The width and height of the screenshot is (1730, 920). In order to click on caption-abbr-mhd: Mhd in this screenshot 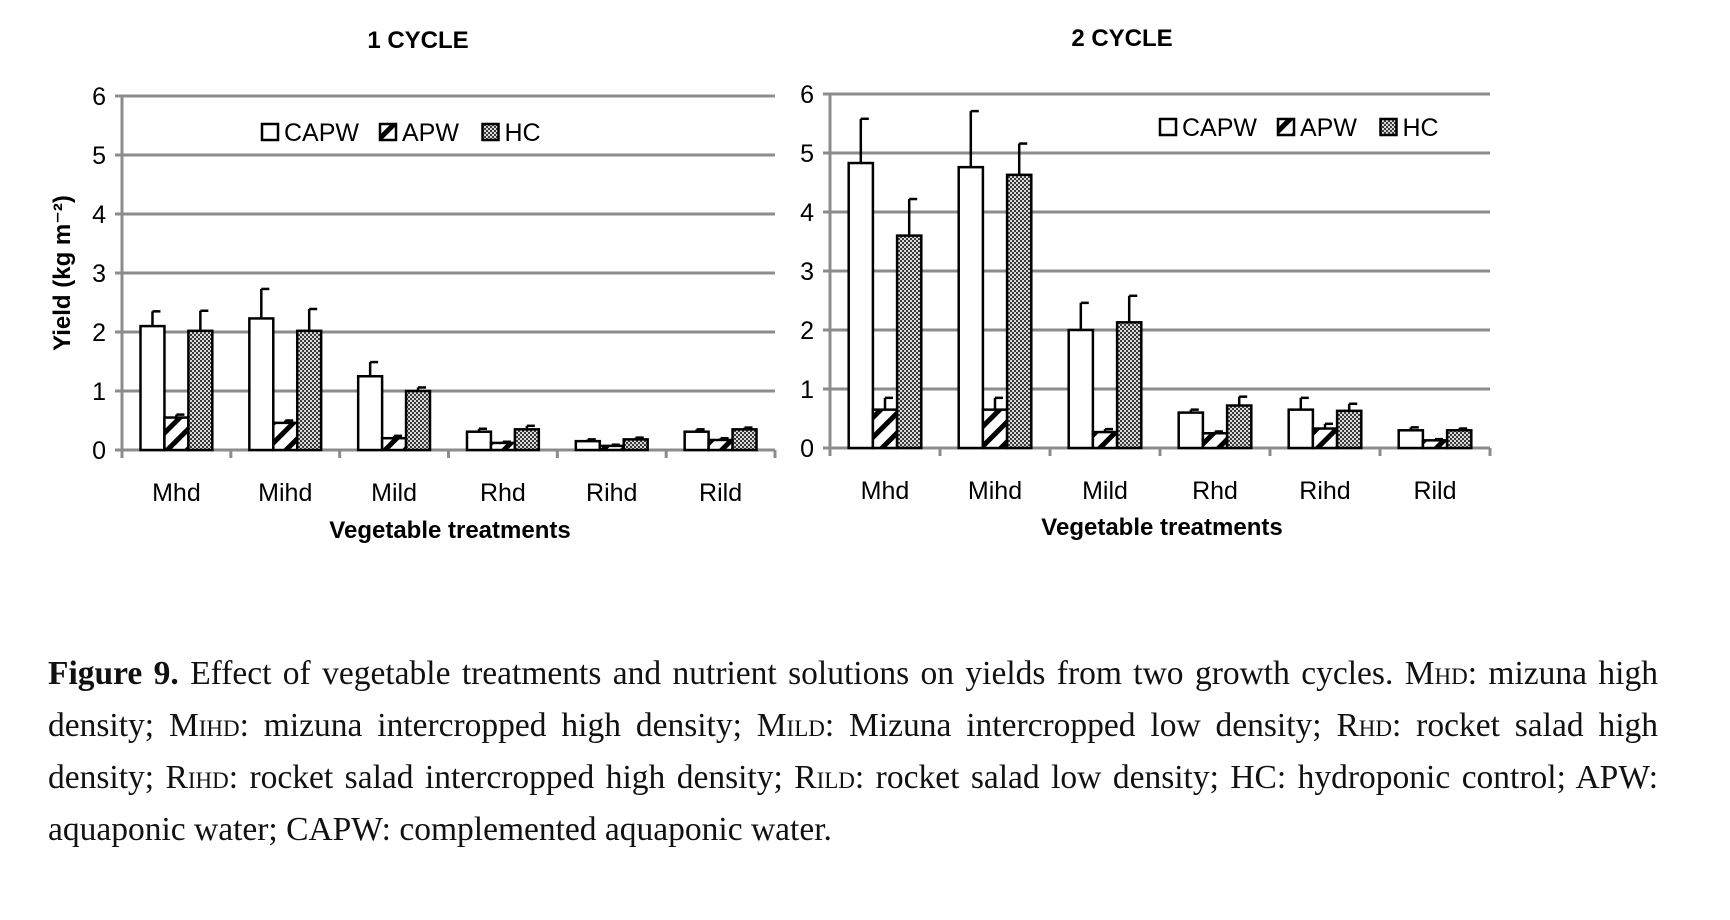, I will do `click(1436, 673)`.